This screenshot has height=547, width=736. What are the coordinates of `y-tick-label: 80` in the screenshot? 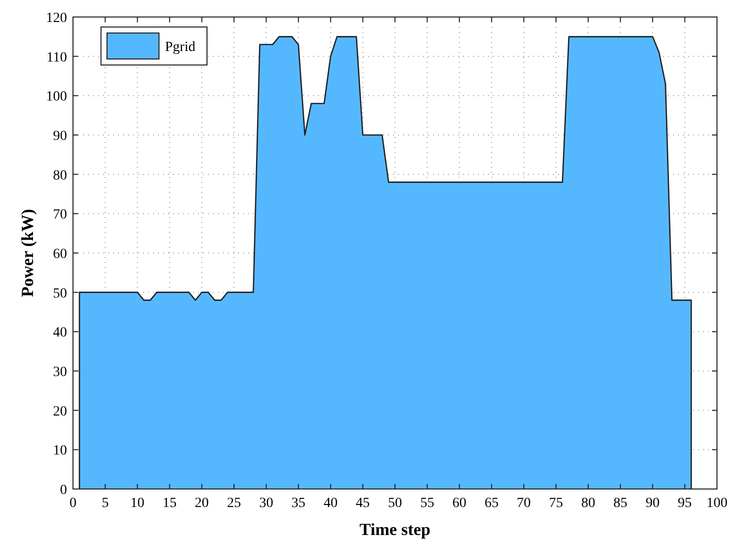 It's located at (60, 176).